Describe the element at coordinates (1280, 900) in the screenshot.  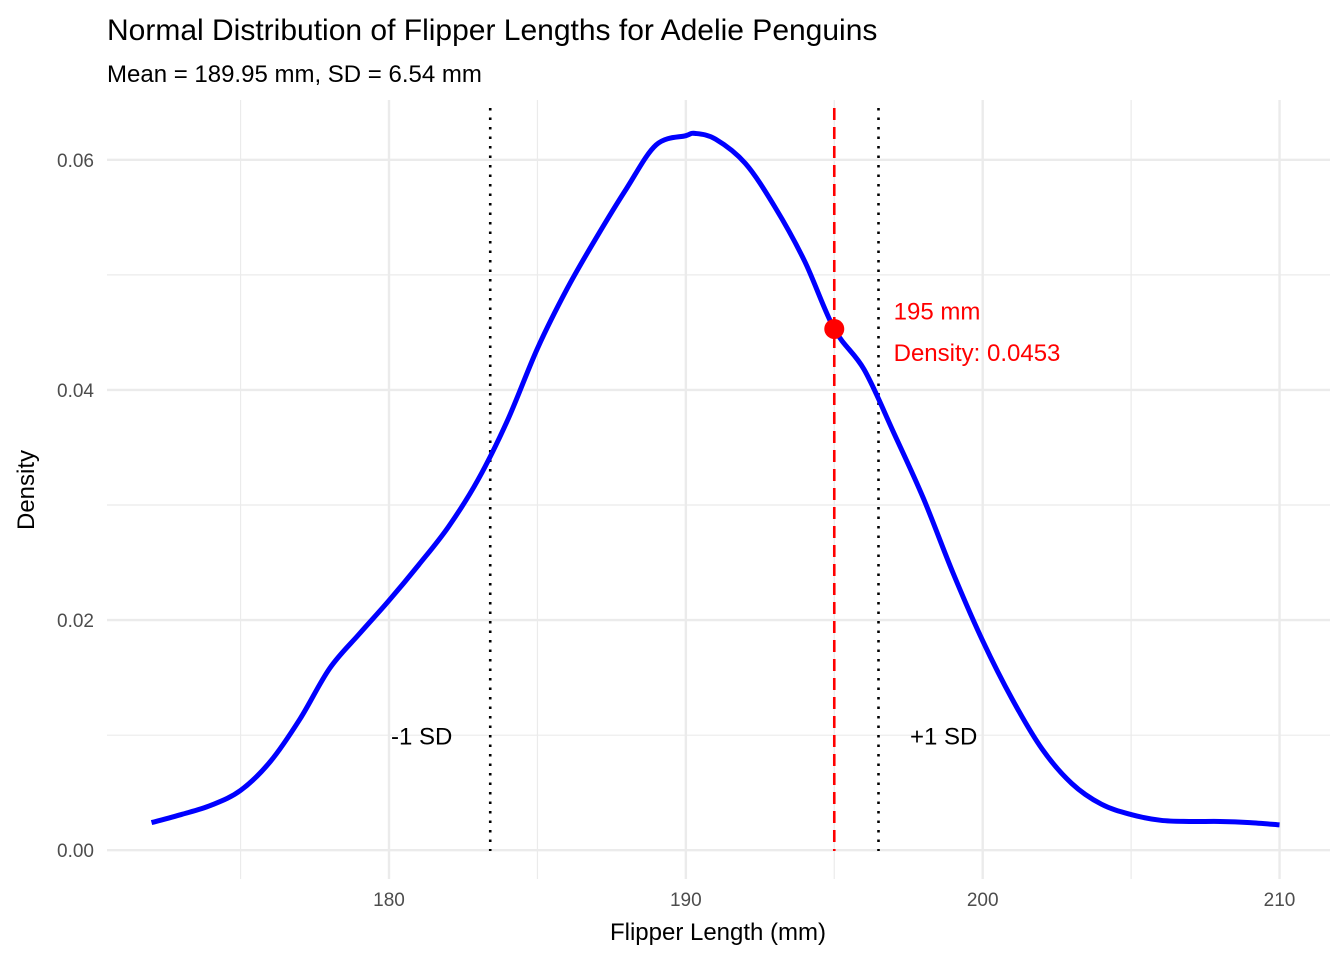
I see `x-tick-label: 210` at that location.